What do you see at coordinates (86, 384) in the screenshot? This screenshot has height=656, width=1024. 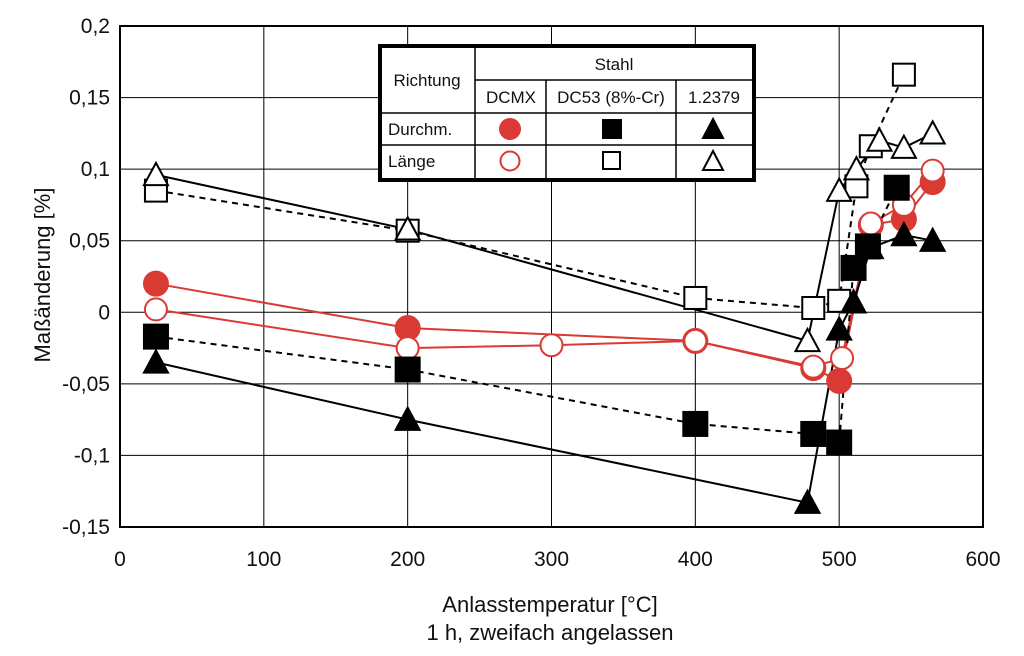 I see `y-tick-label: -0,05` at bounding box center [86, 384].